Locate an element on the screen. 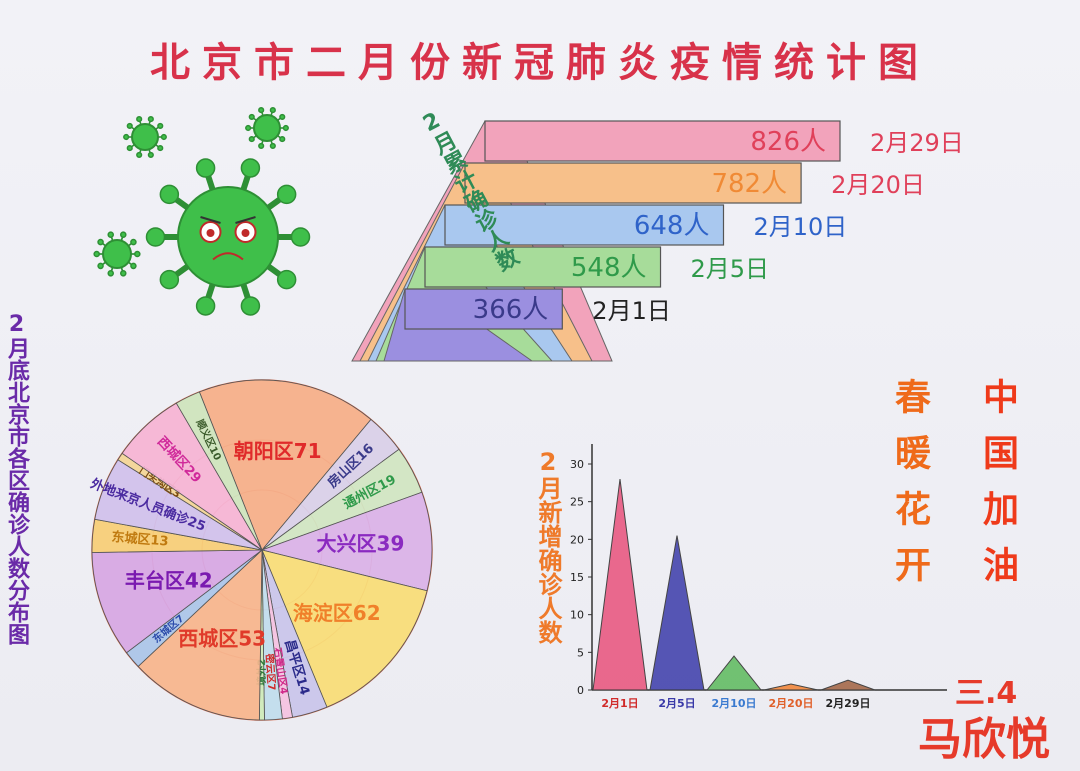 The width and height of the screenshot is (1080, 771). bar-axis-label: 2月新增确诊人数 is located at coordinates (548, 546).